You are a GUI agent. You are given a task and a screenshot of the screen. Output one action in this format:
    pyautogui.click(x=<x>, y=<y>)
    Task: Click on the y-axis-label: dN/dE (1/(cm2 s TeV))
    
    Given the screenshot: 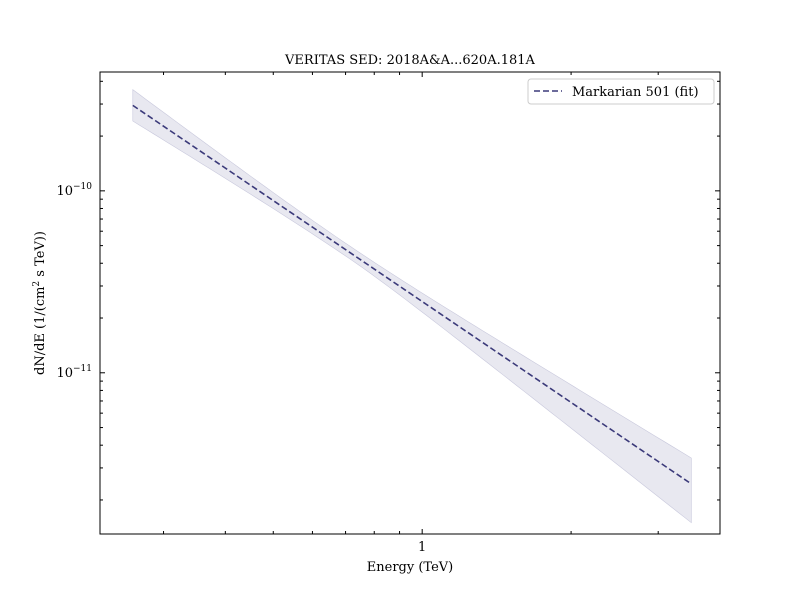 What is the action you would take?
    pyautogui.click(x=40, y=303)
    